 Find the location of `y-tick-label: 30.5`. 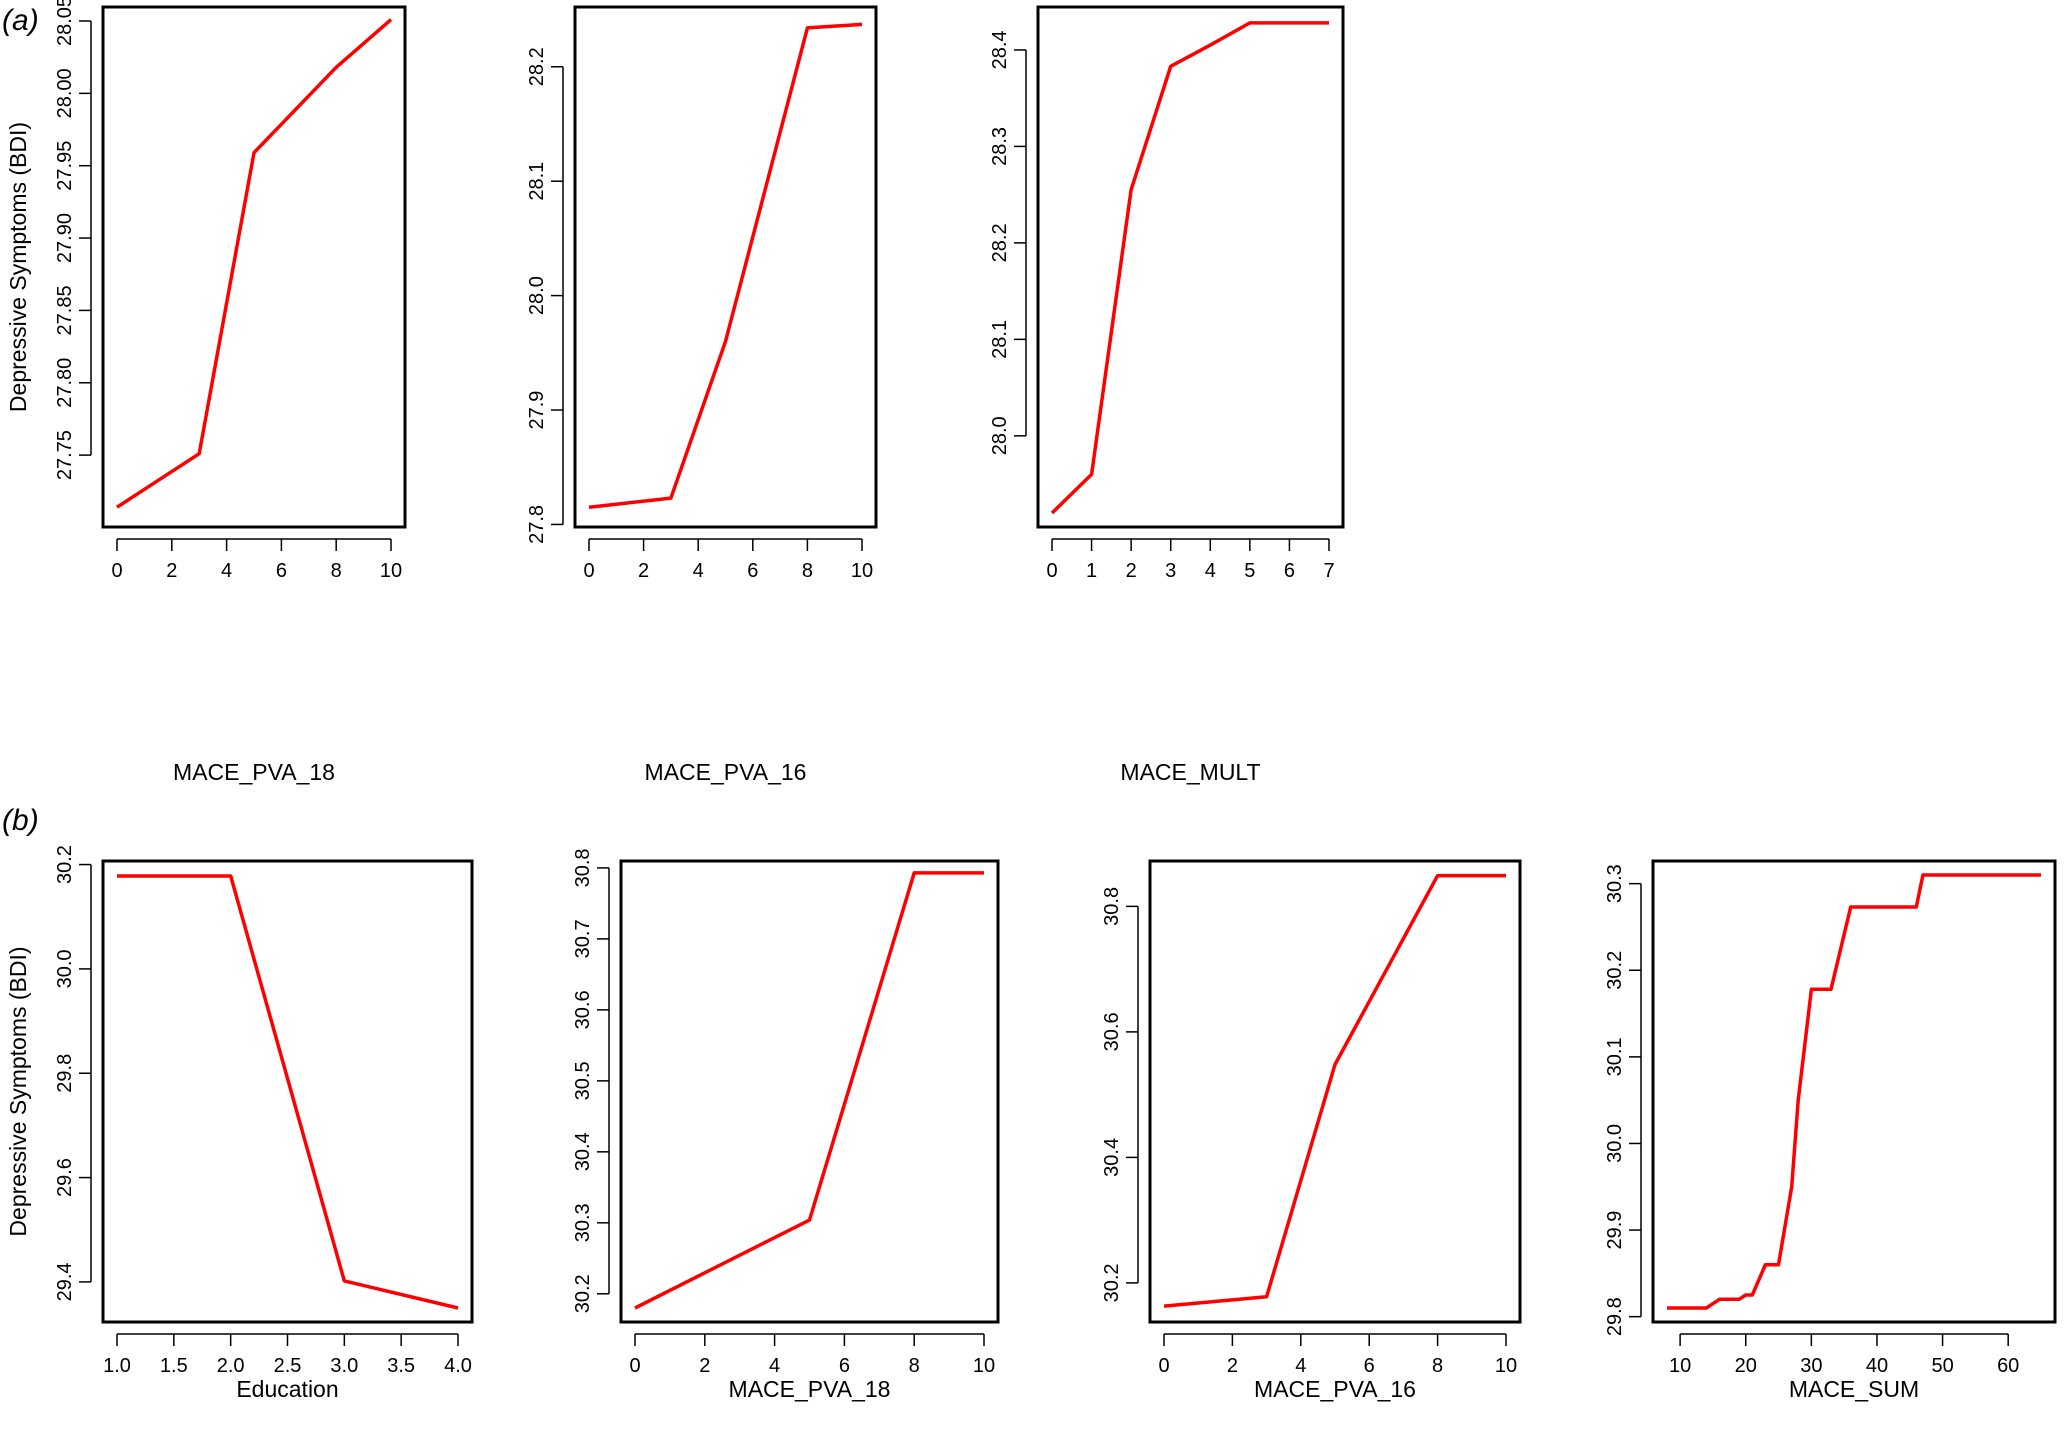

y-tick-label: 30.5 is located at coordinates (583, 1080).